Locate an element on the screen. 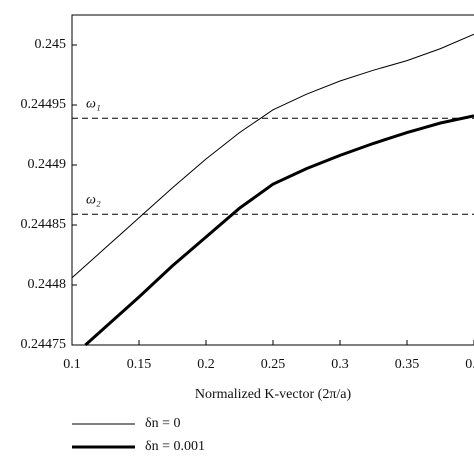 This screenshot has width=474, height=474. x-tick-label: 0.3 is located at coordinates (340, 364).